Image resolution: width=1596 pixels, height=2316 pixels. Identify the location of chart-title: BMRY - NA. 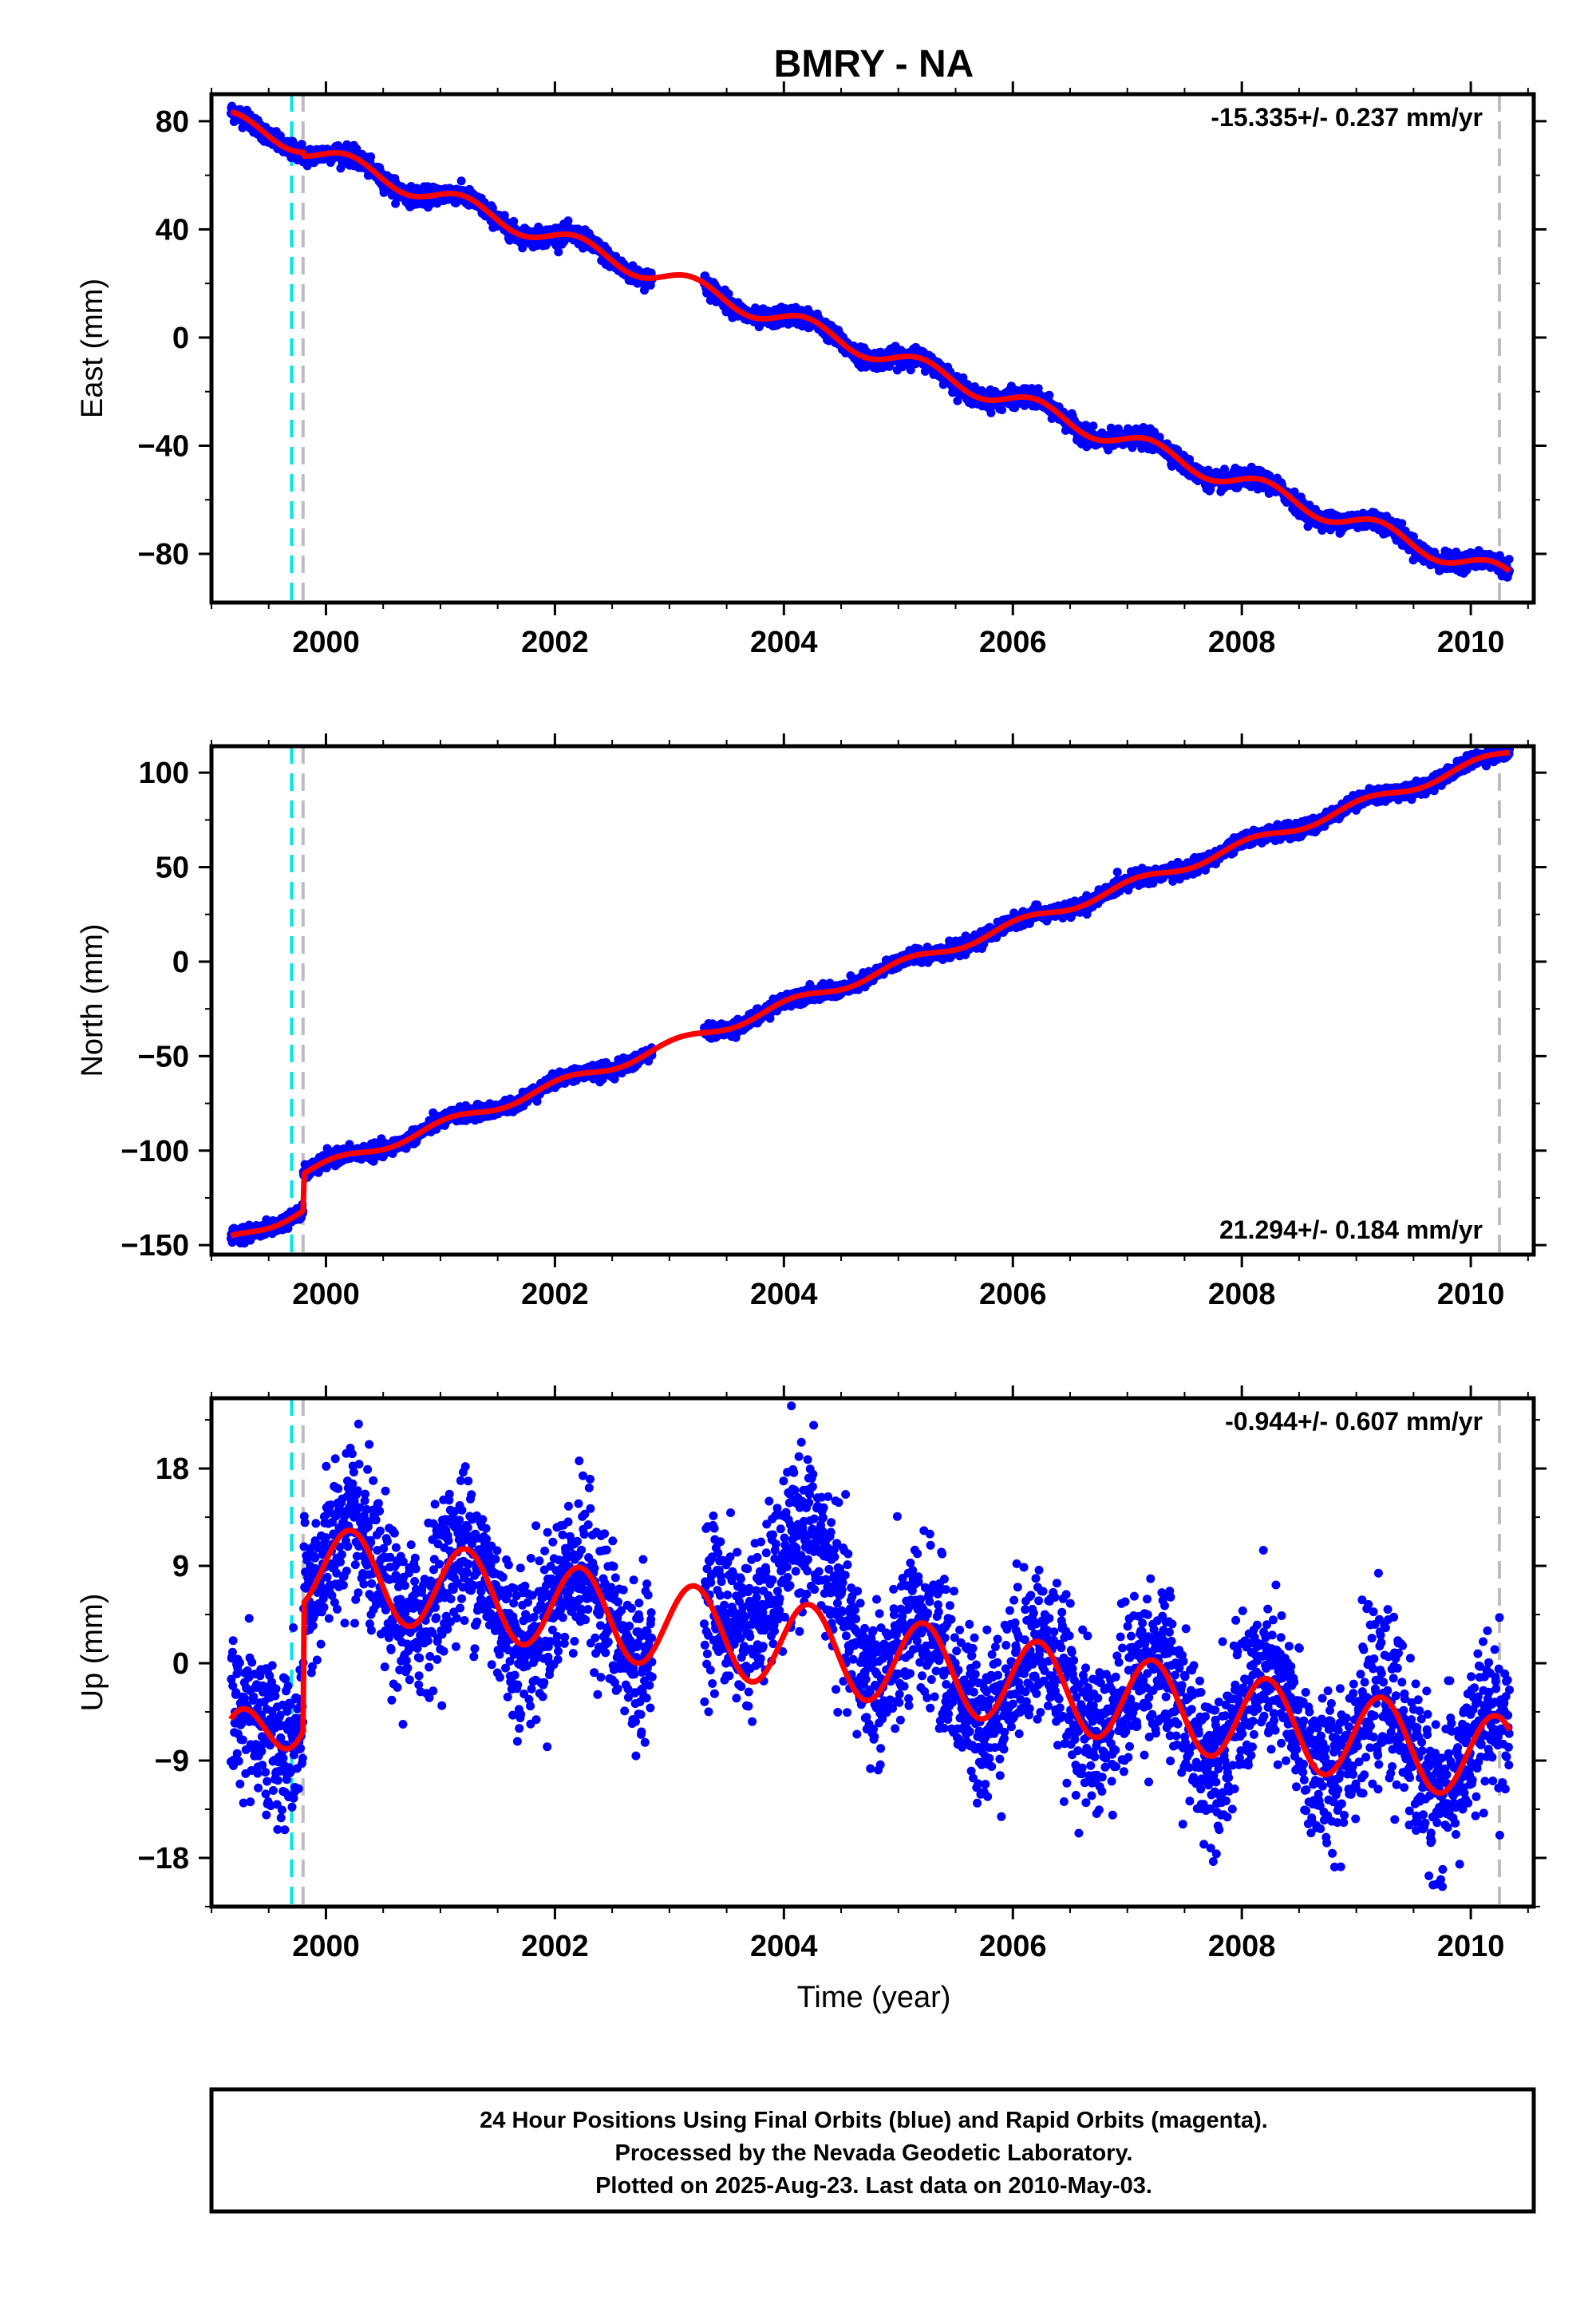
(874, 64).